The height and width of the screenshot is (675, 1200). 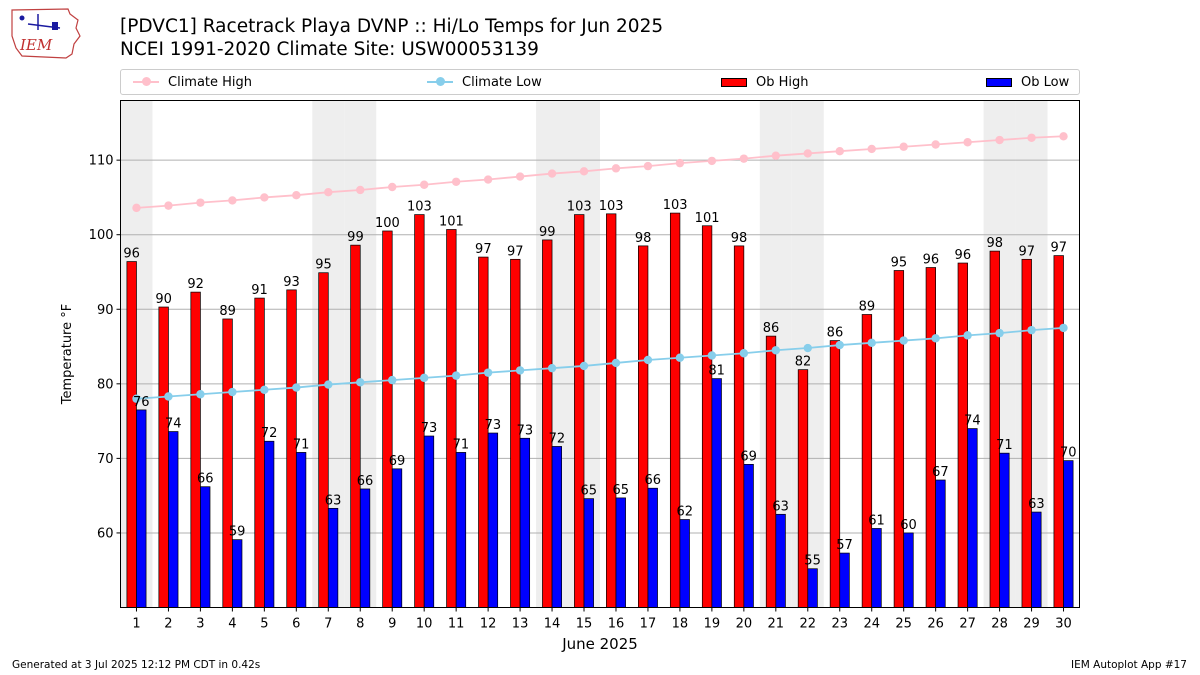 What do you see at coordinates (600, 172) in the screenshot?
I see `climate-high-line` at bounding box center [600, 172].